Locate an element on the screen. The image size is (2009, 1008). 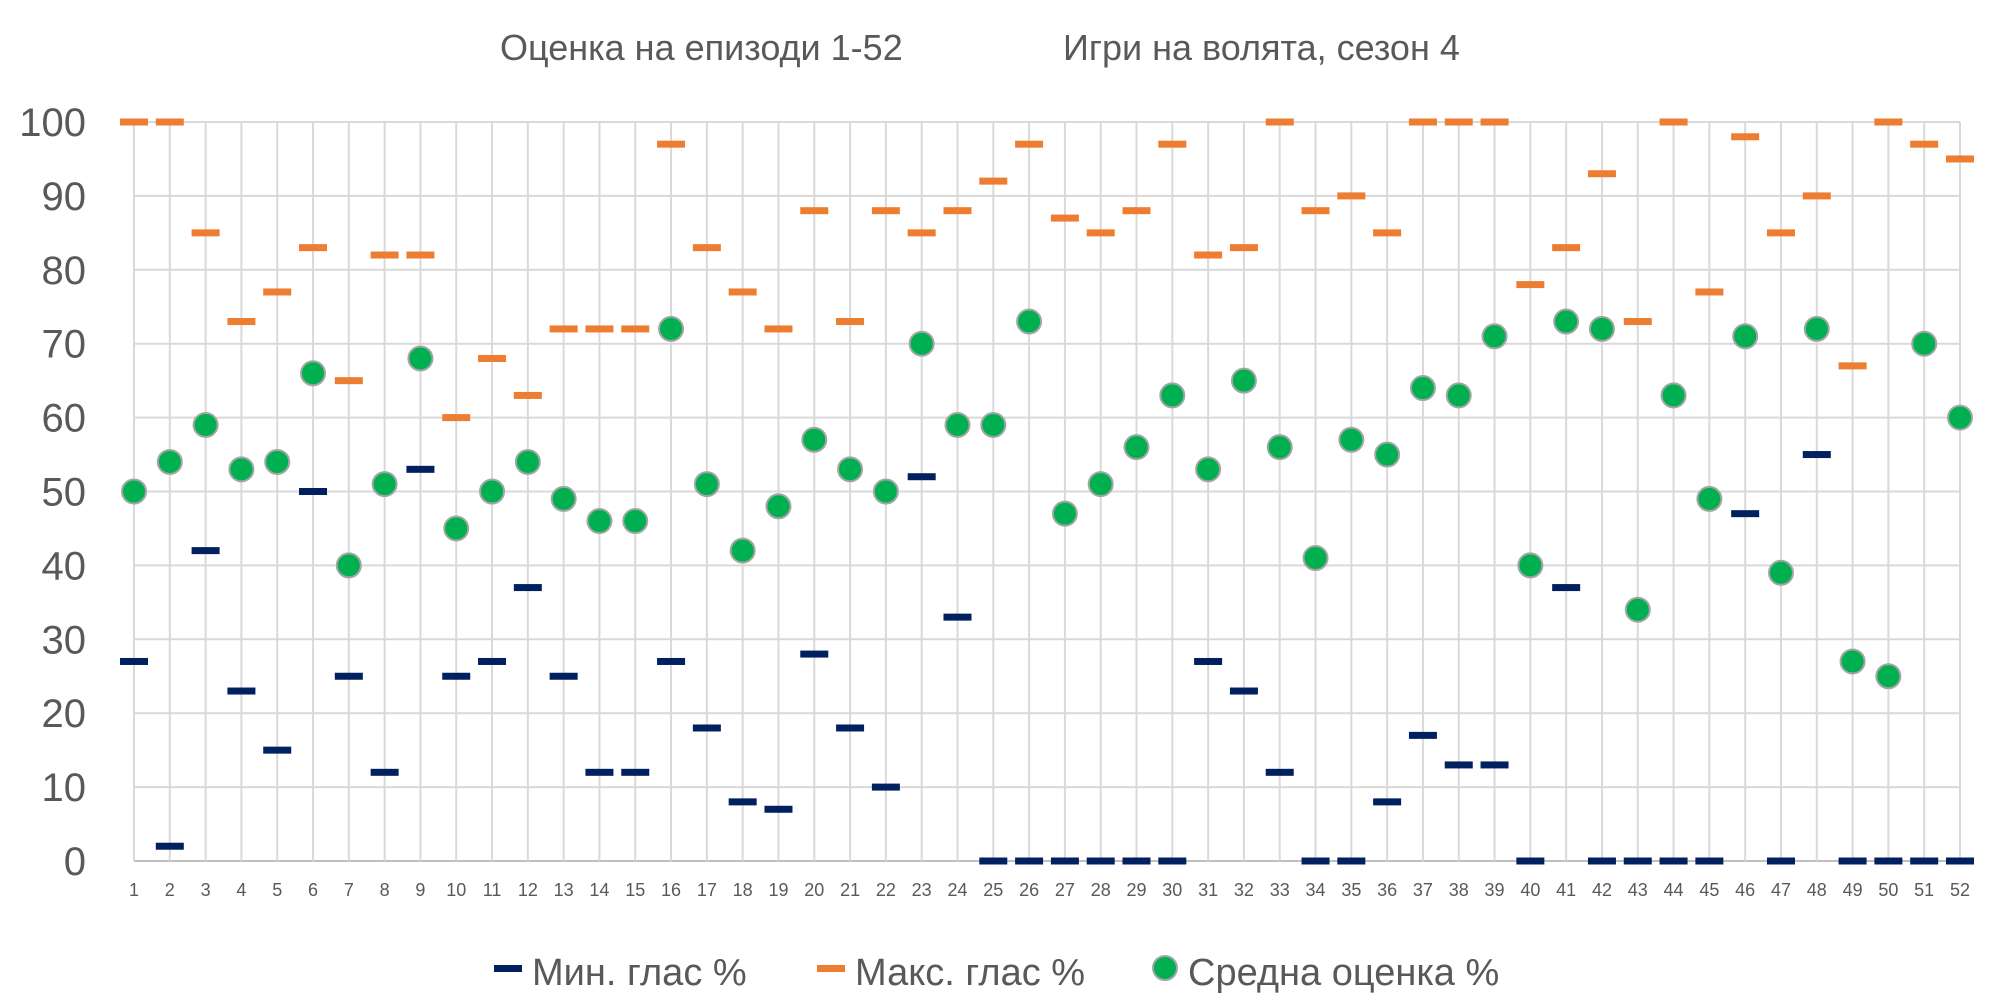
x-tick-label: 27 is located at coordinates (1065, 890).